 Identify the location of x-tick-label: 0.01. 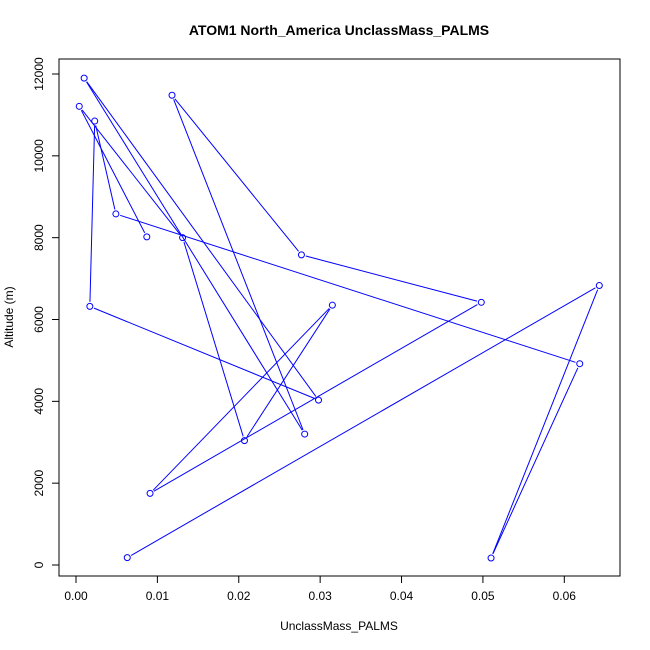
(158, 596).